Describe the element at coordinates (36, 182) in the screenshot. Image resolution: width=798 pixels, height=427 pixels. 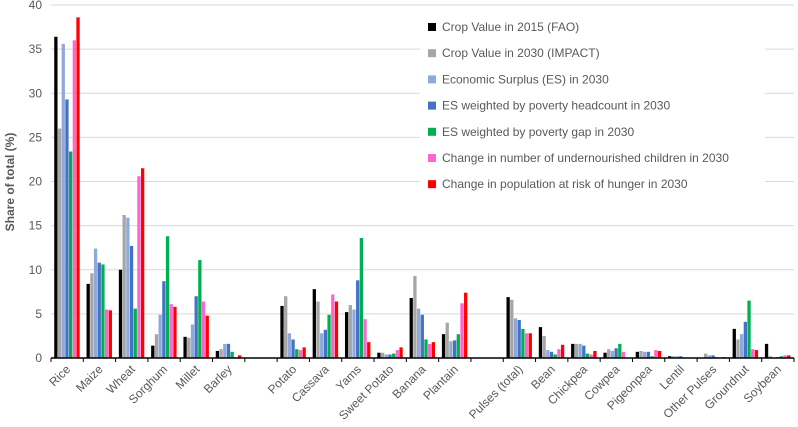
I see `y-tick-label: 20` at that location.